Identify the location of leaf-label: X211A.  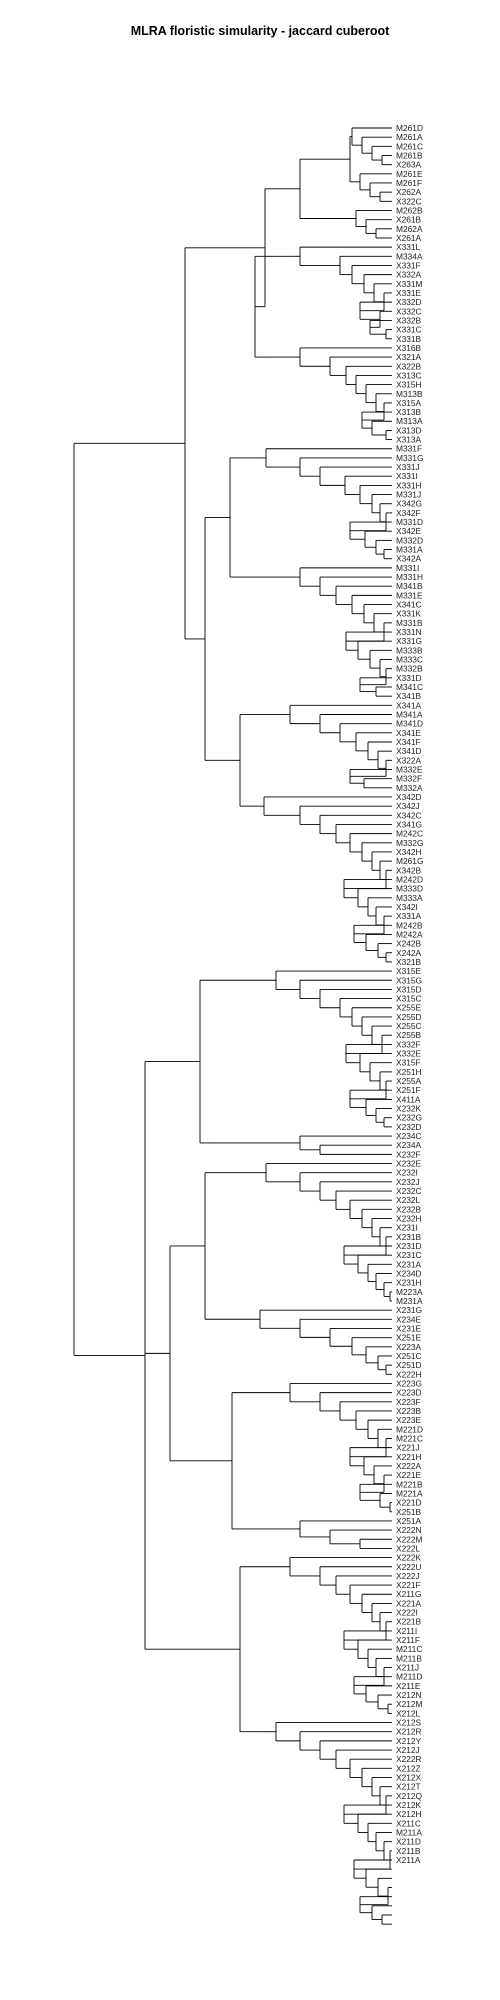
(408, 1860).